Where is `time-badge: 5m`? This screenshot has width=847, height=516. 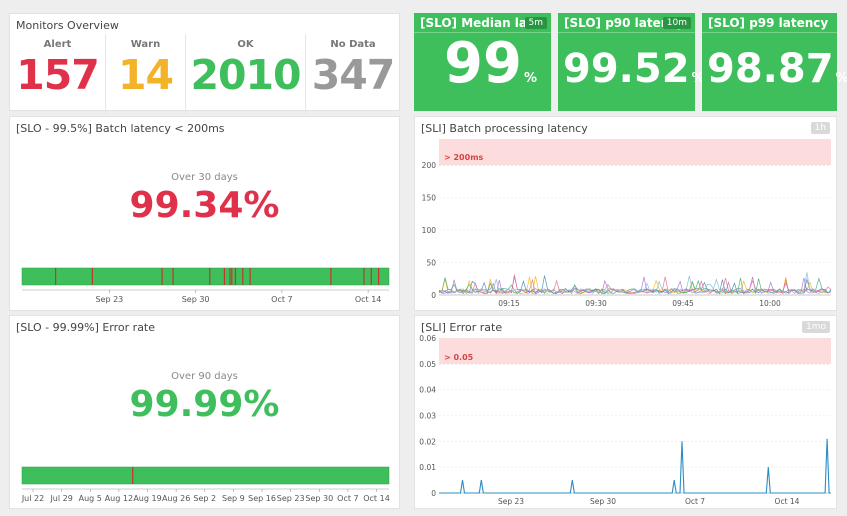
time-badge: 5m is located at coordinates (535, 23).